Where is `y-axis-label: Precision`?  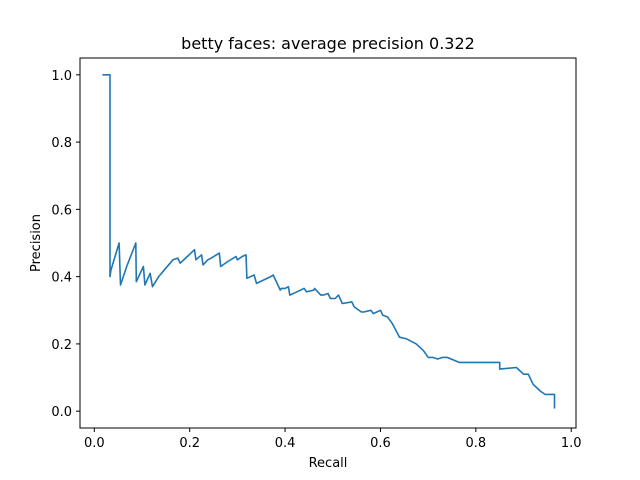 y-axis-label: Precision is located at coordinates (36, 243).